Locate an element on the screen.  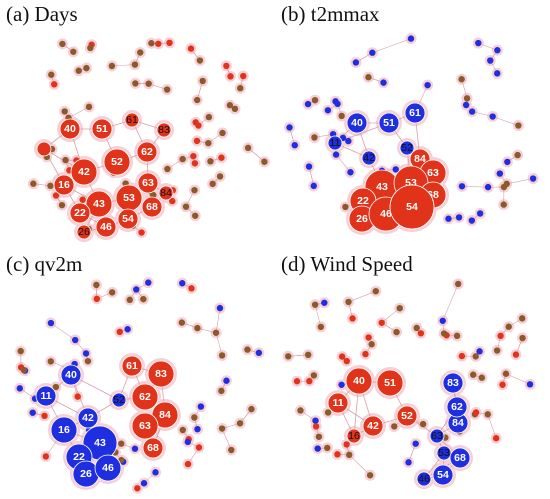
node-label: 46 is located at coordinates (108, 468).